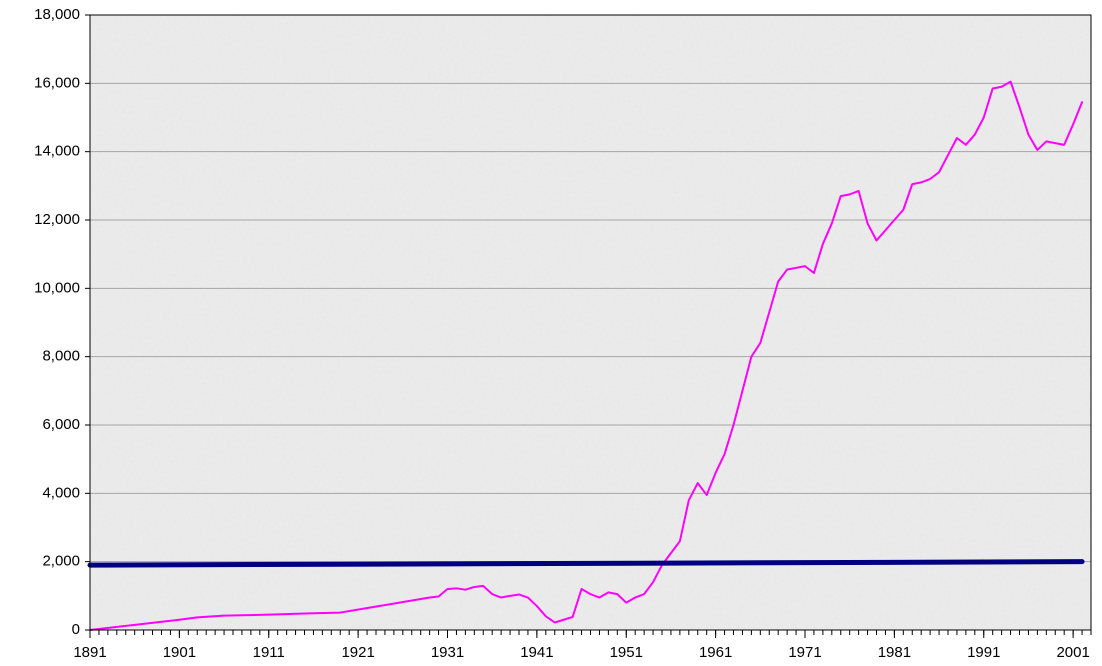 The width and height of the screenshot is (1102, 666). Describe the element at coordinates (269, 652) in the screenshot. I see `x-tick-label: 1911` at that location.